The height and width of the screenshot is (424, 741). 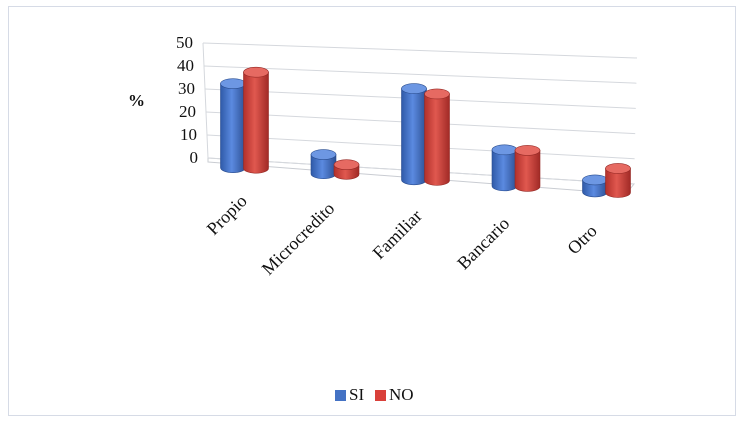 I want to click on category-label-bancario: Bancario, so click(x=483, y=243).